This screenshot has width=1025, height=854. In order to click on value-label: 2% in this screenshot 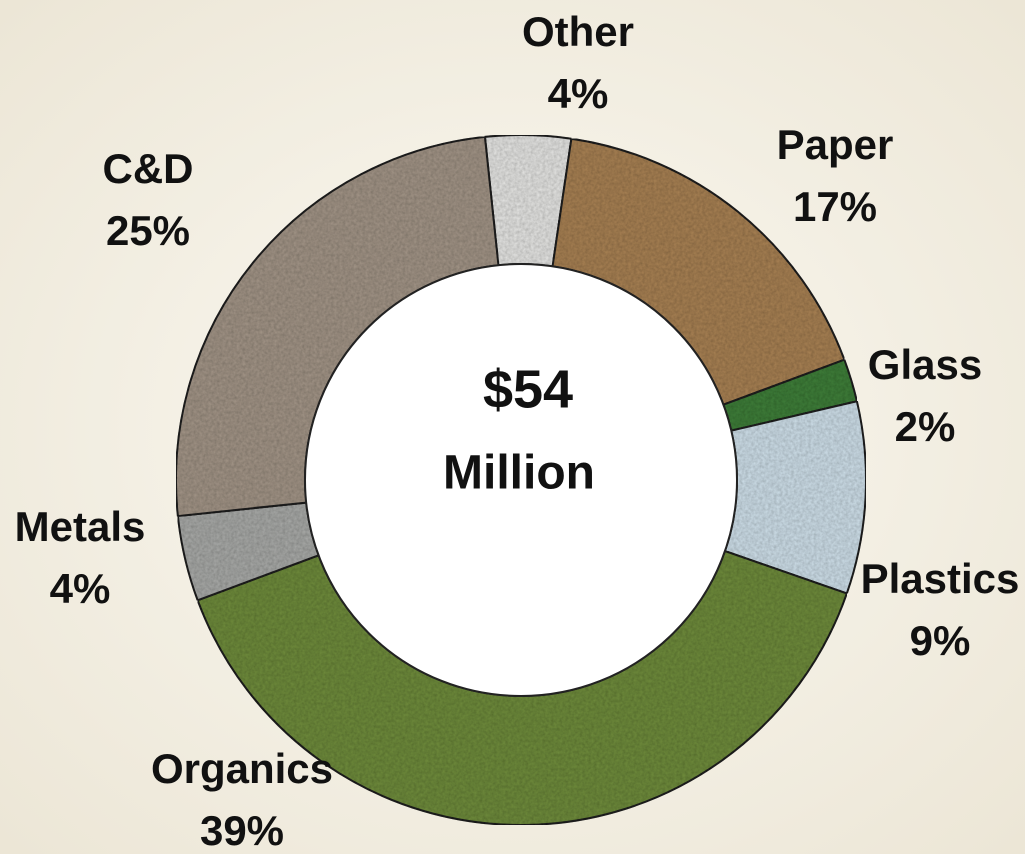, I will do `click(925, 426)`.